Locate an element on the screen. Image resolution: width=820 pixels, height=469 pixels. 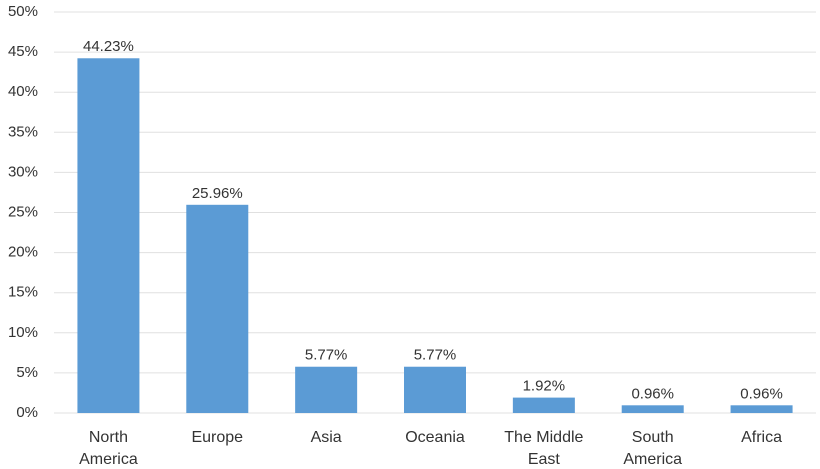
y-tick-label: 10% is located at coordinates (23, 332).